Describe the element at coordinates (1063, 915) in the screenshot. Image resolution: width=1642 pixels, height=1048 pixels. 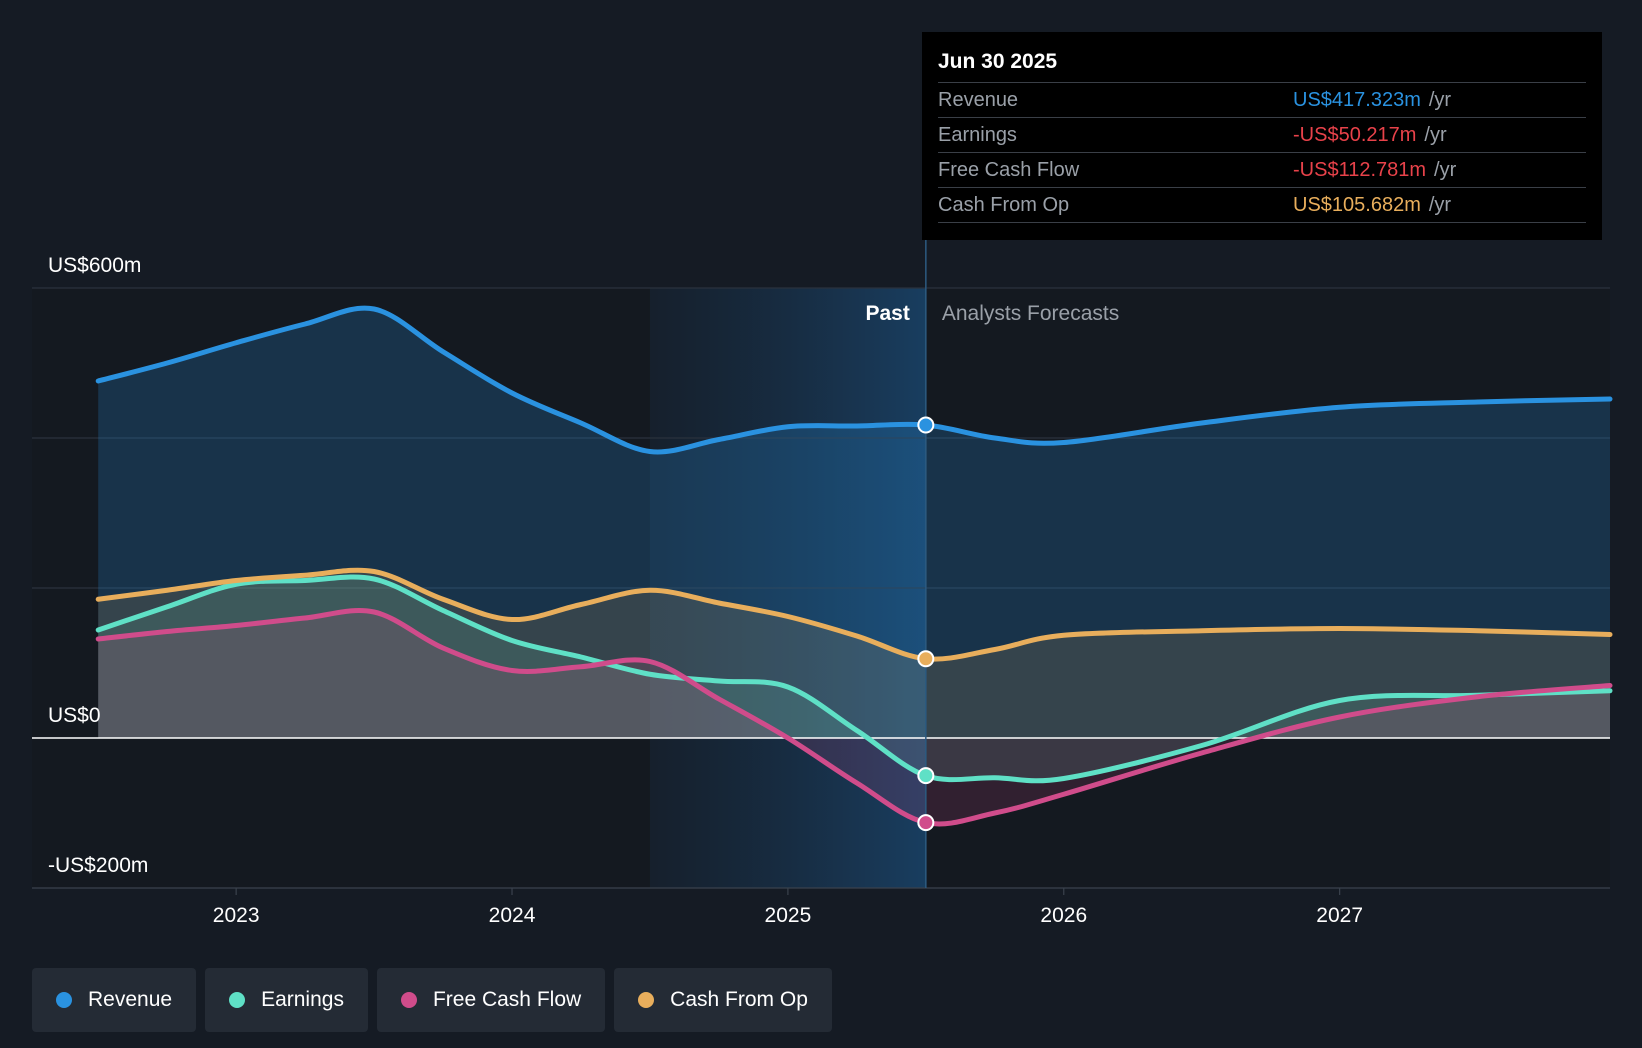
I see `x-tick-label: 2026` at that location.